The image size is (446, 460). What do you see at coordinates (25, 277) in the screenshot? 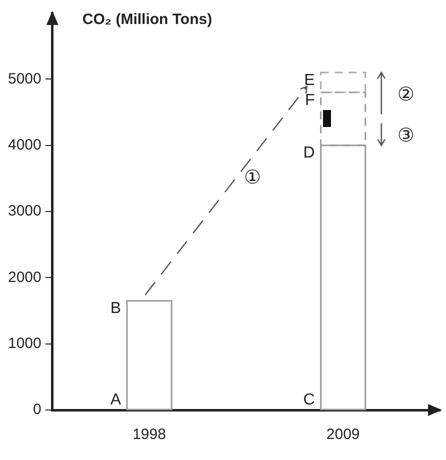
I see `y-tick-label: 2000` at bounding box center [25, 277].